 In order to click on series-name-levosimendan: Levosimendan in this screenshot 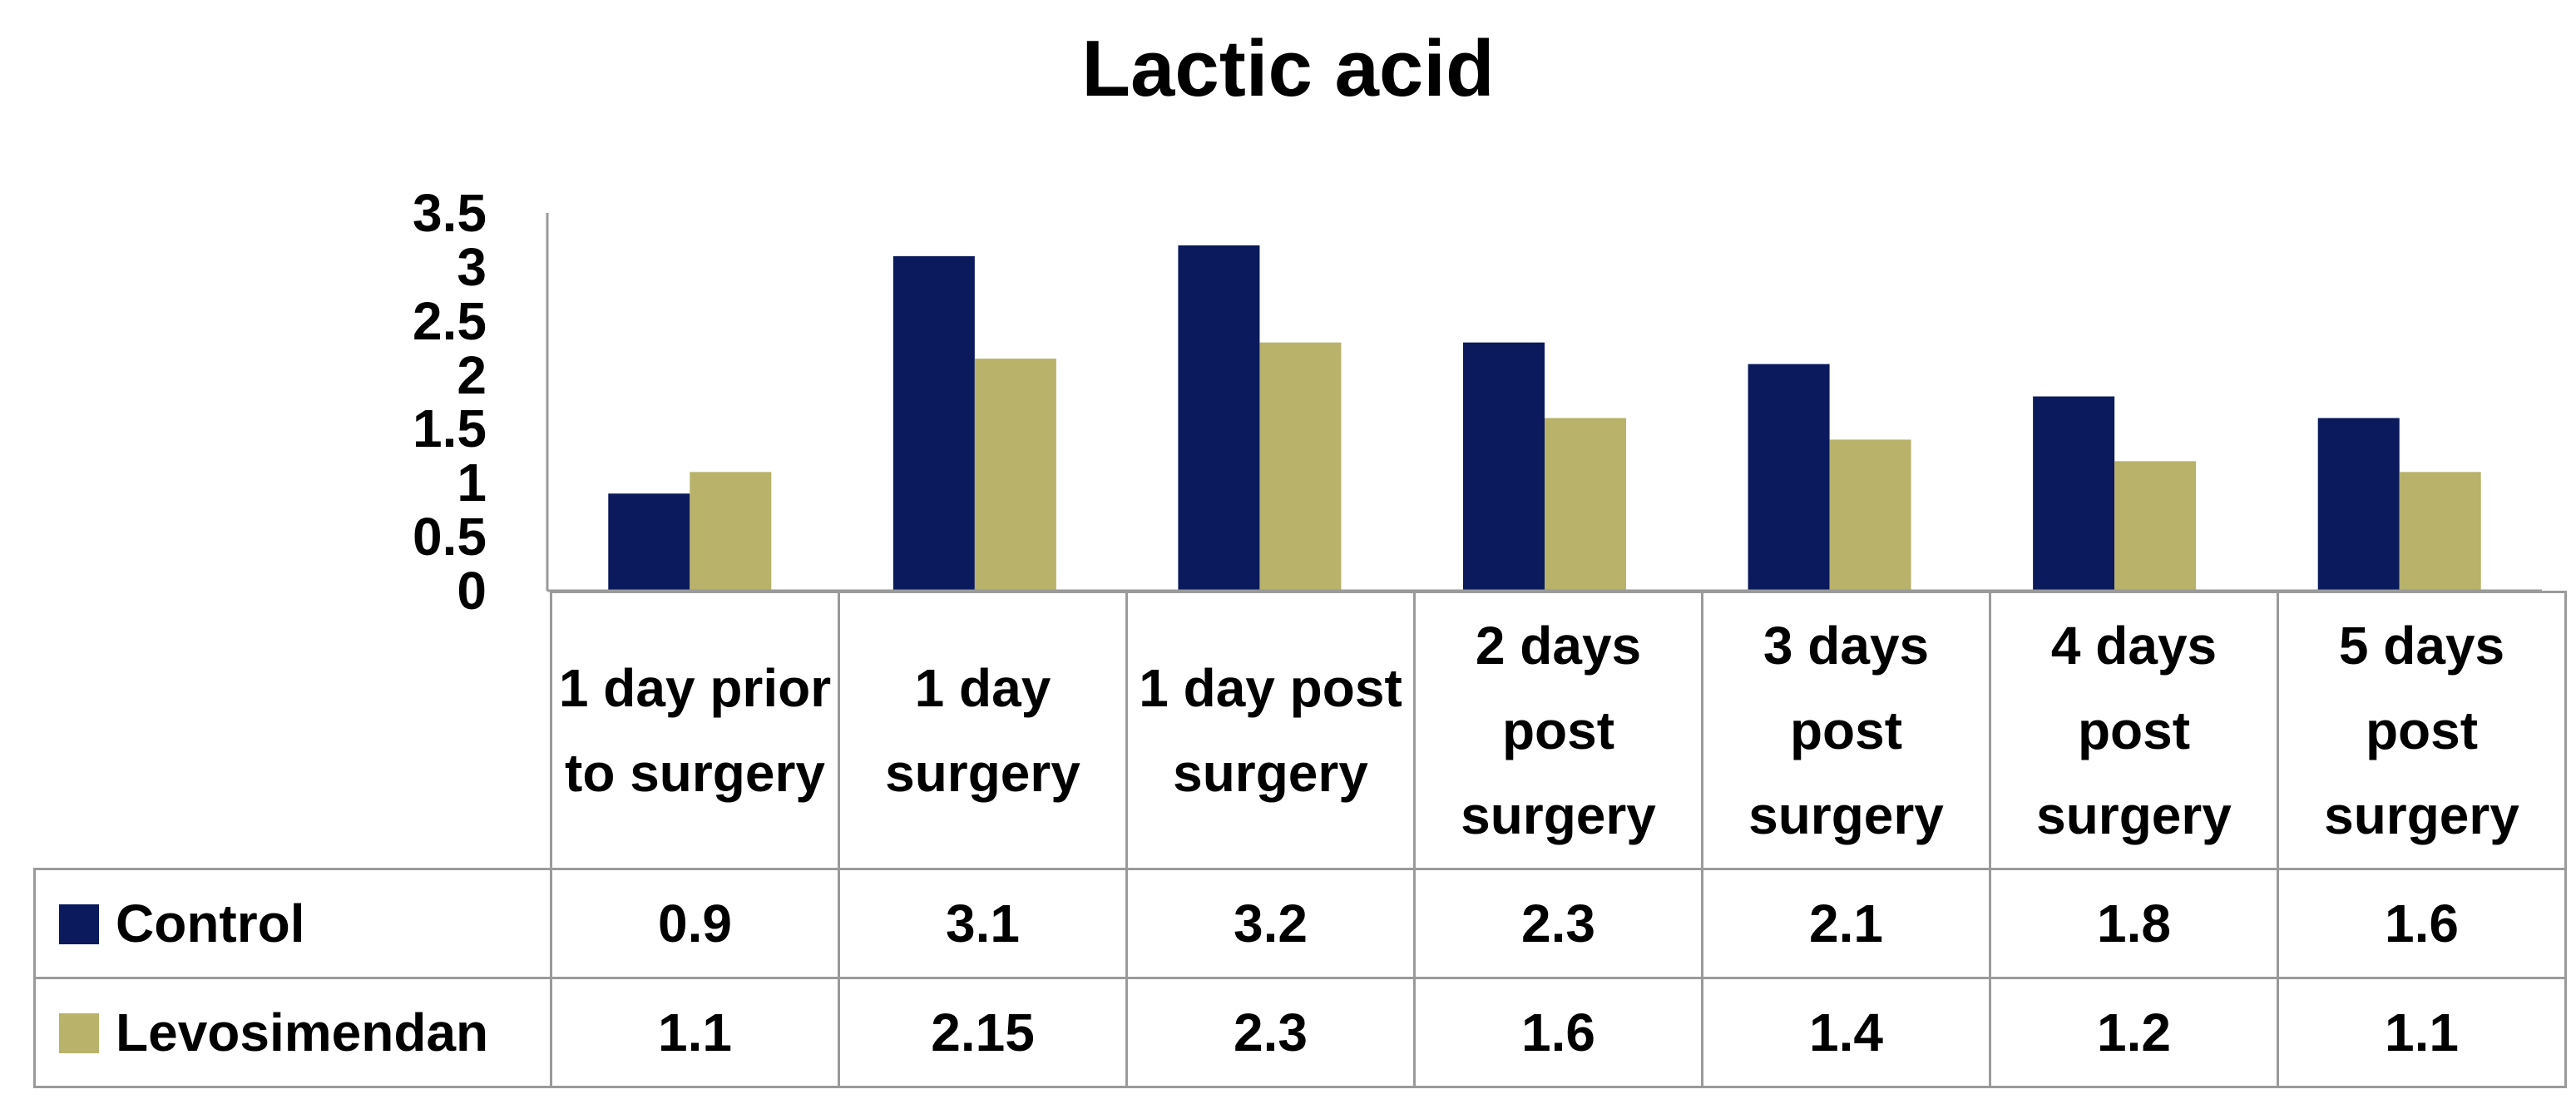, I will do `click(302, 1032)`.